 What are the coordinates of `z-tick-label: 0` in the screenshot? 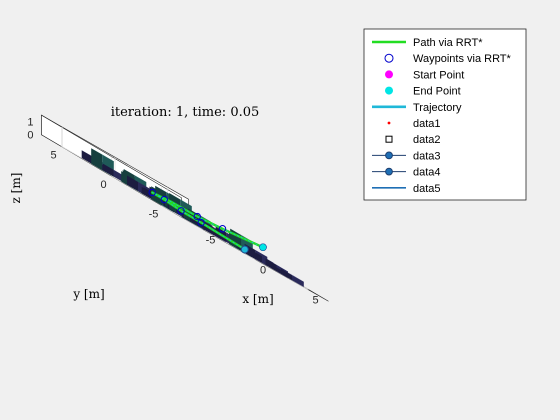 It's located at (30, 136).